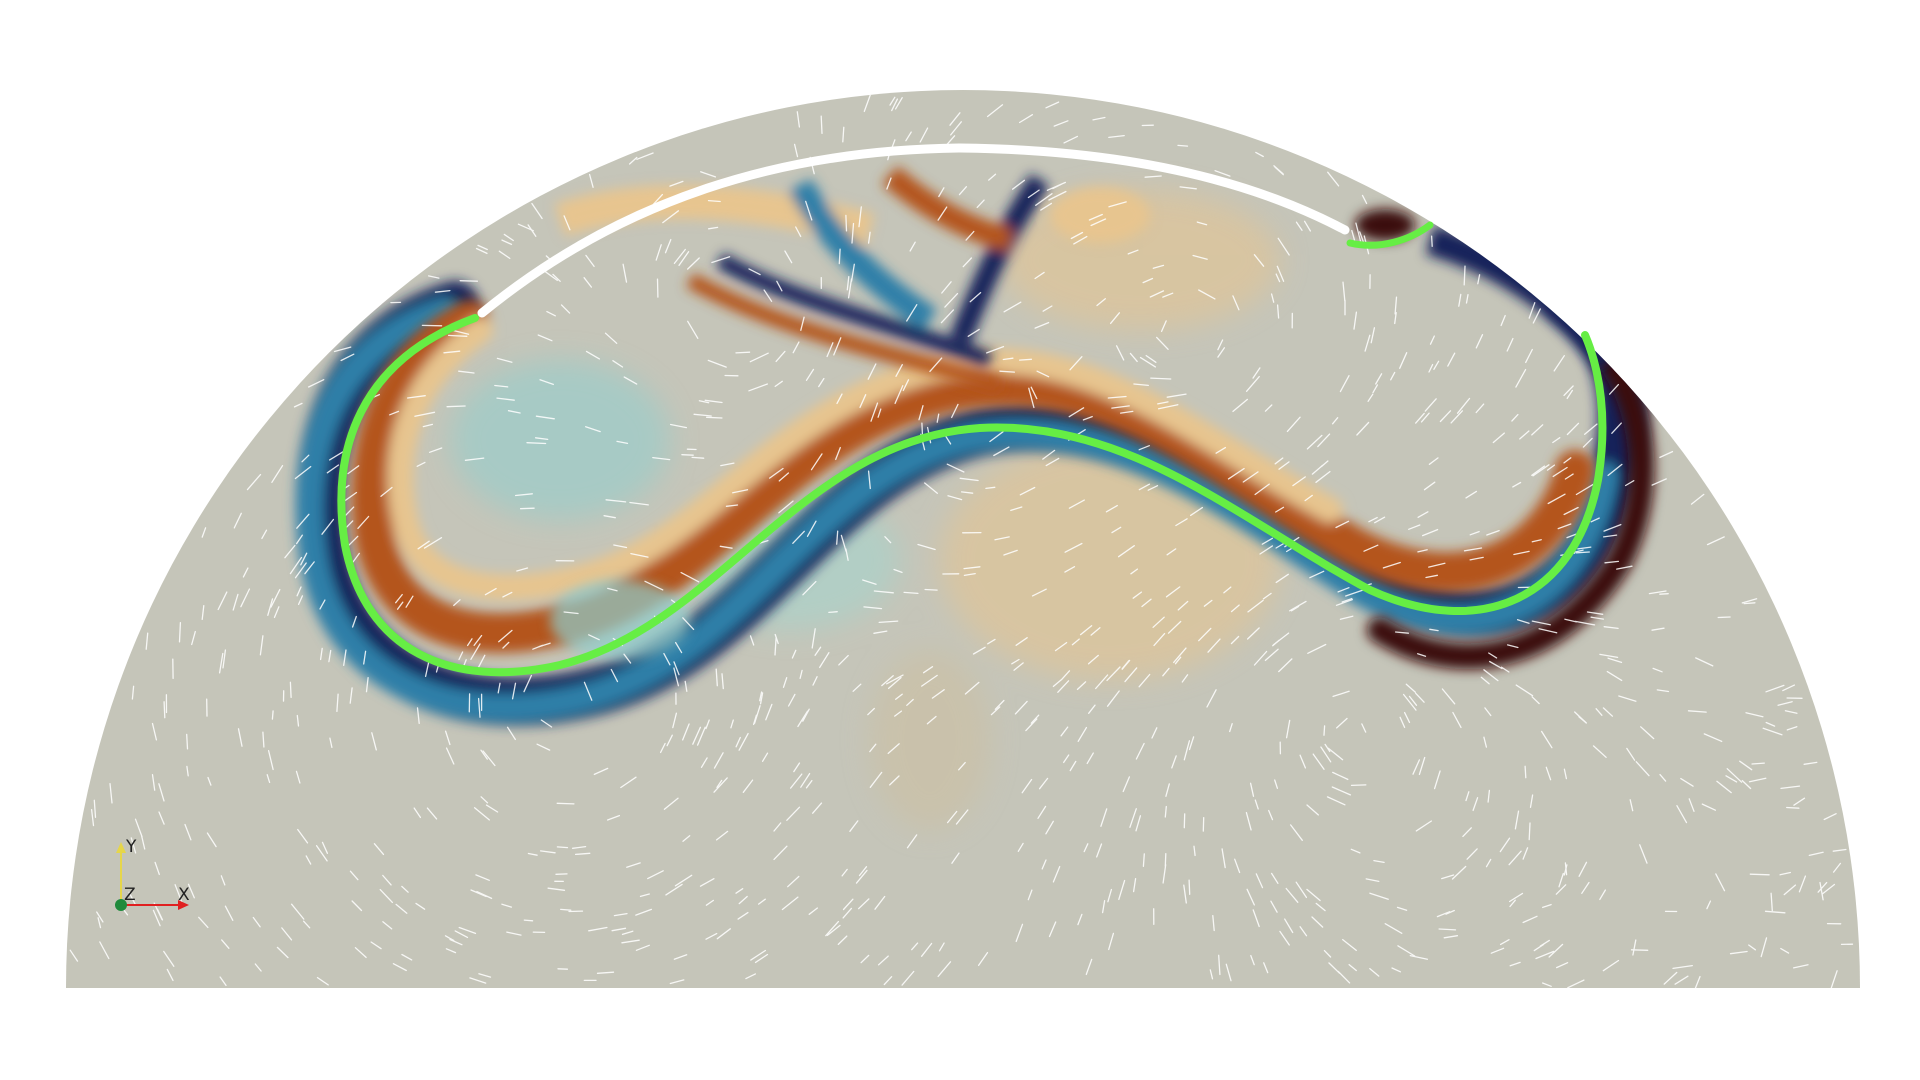 The image size is (1920, 1080). Describe the element at coordinates (913, 230) in the screenshot. I see `boundary-gap-arc` at that location.